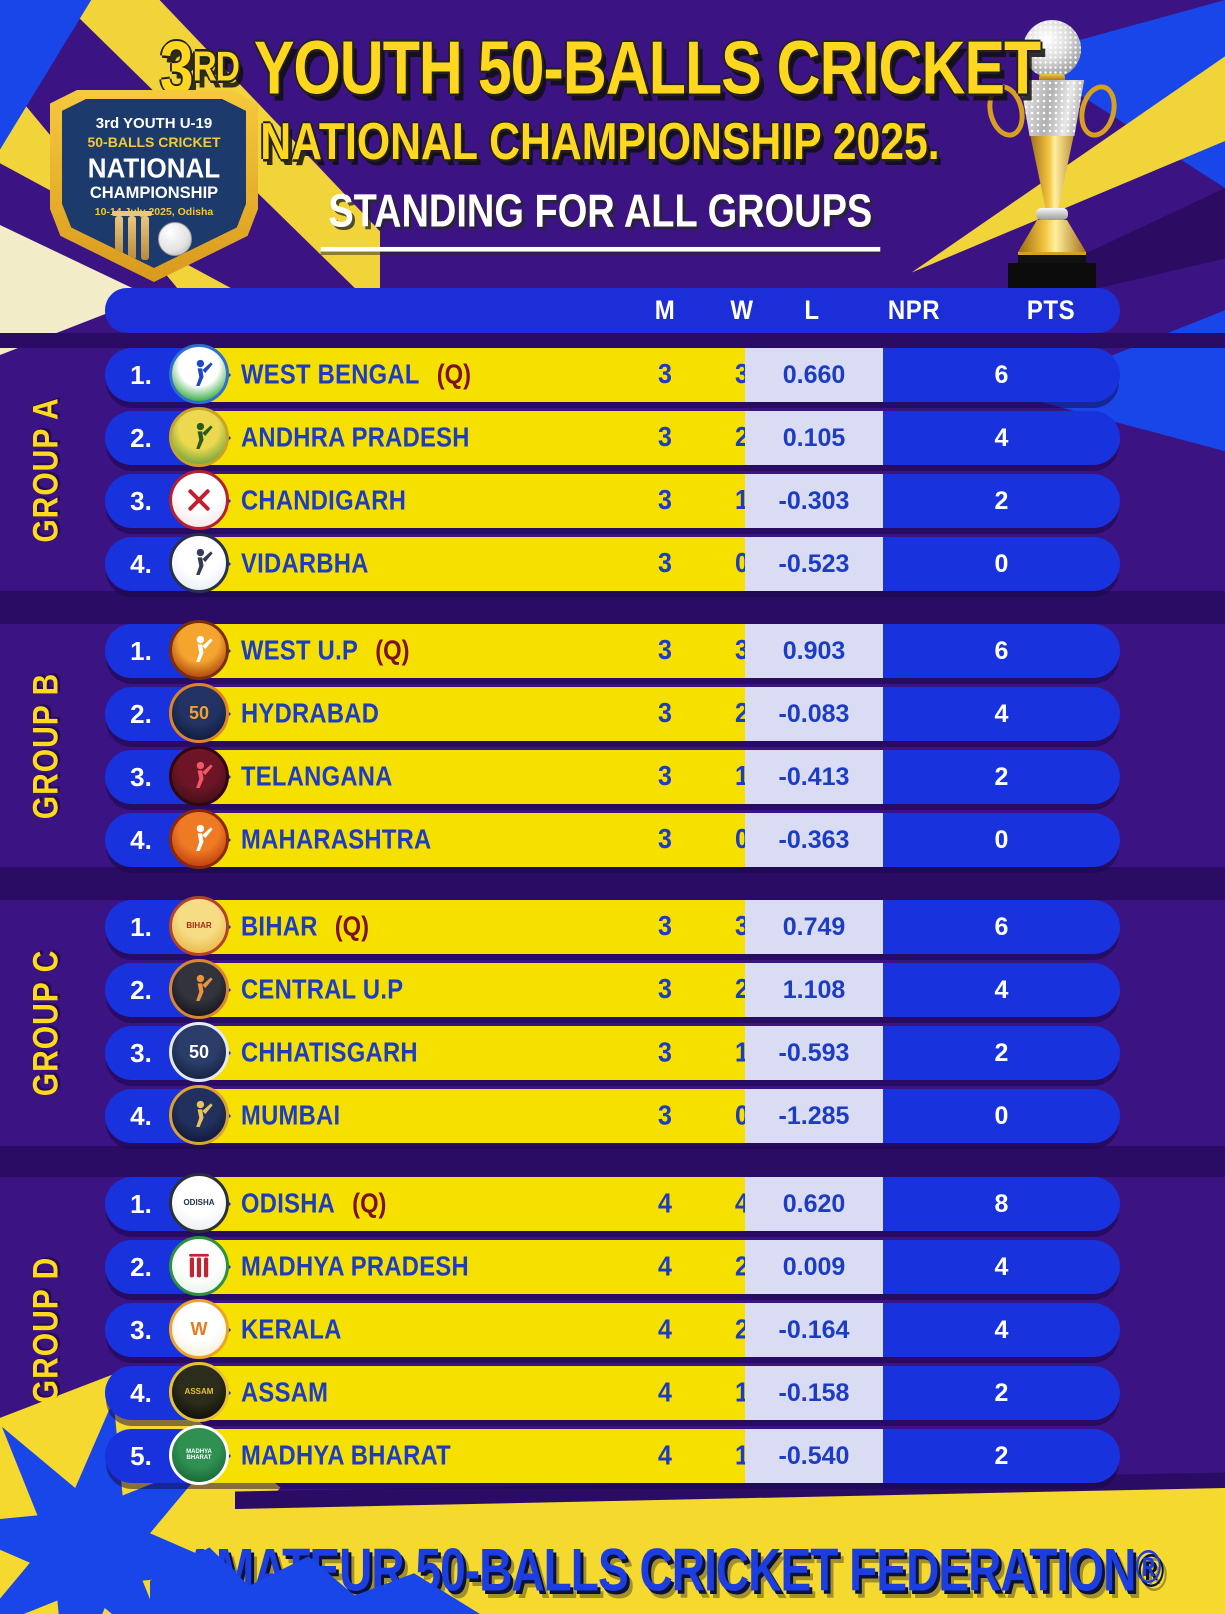  Describe the element at coordinates (46, 470) in the screenshot. I see `group-a-label: GROUP A` at that location.